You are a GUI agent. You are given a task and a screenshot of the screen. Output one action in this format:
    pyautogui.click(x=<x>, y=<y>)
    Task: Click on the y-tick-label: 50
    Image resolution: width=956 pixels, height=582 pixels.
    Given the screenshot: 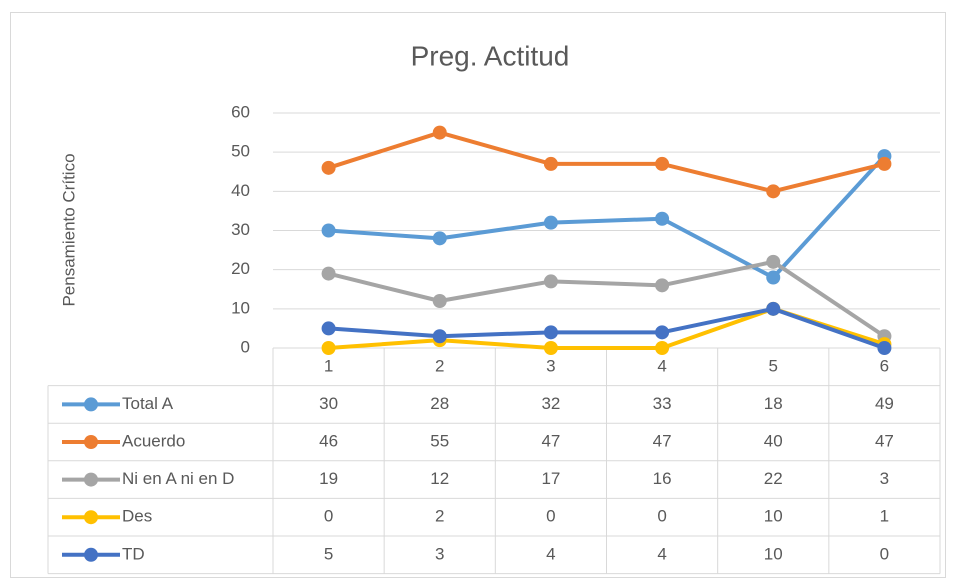 What is the action you would take?
    pyautogui.click(x=240, y=151)
    